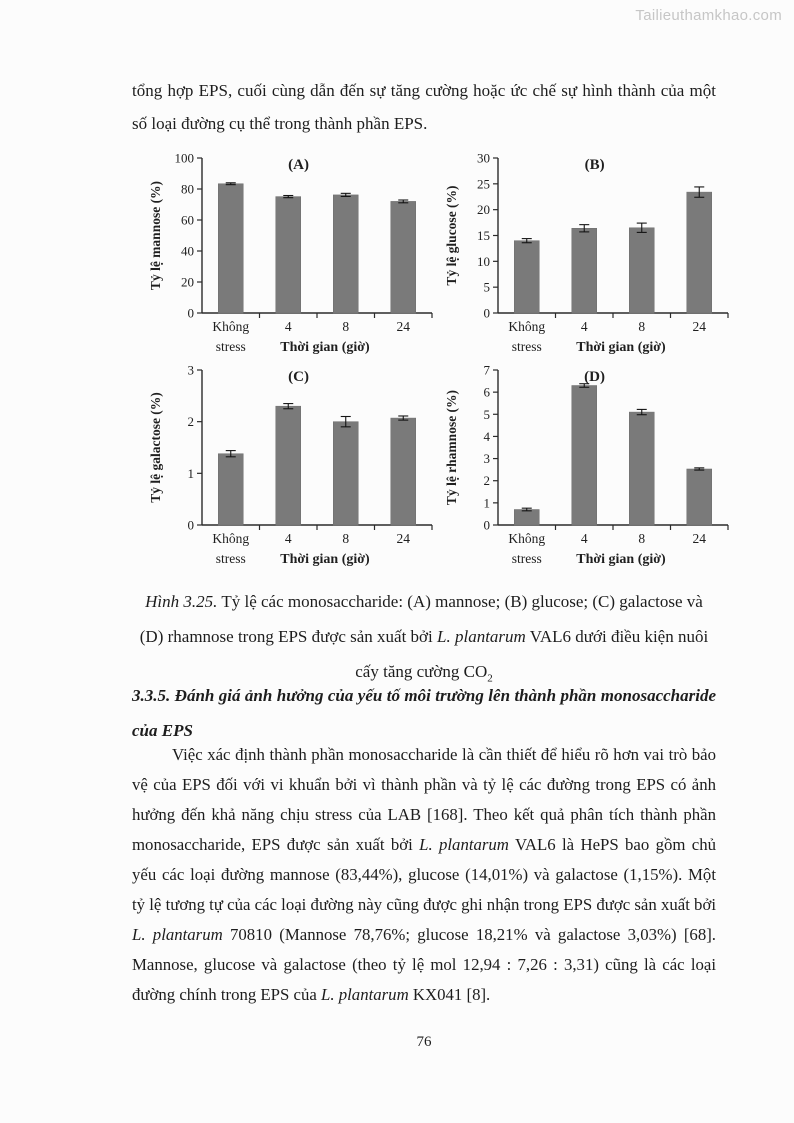 The width and height of the screenshot is (794, 1123). I want to click on svg-text: 80, so click(187, 189).